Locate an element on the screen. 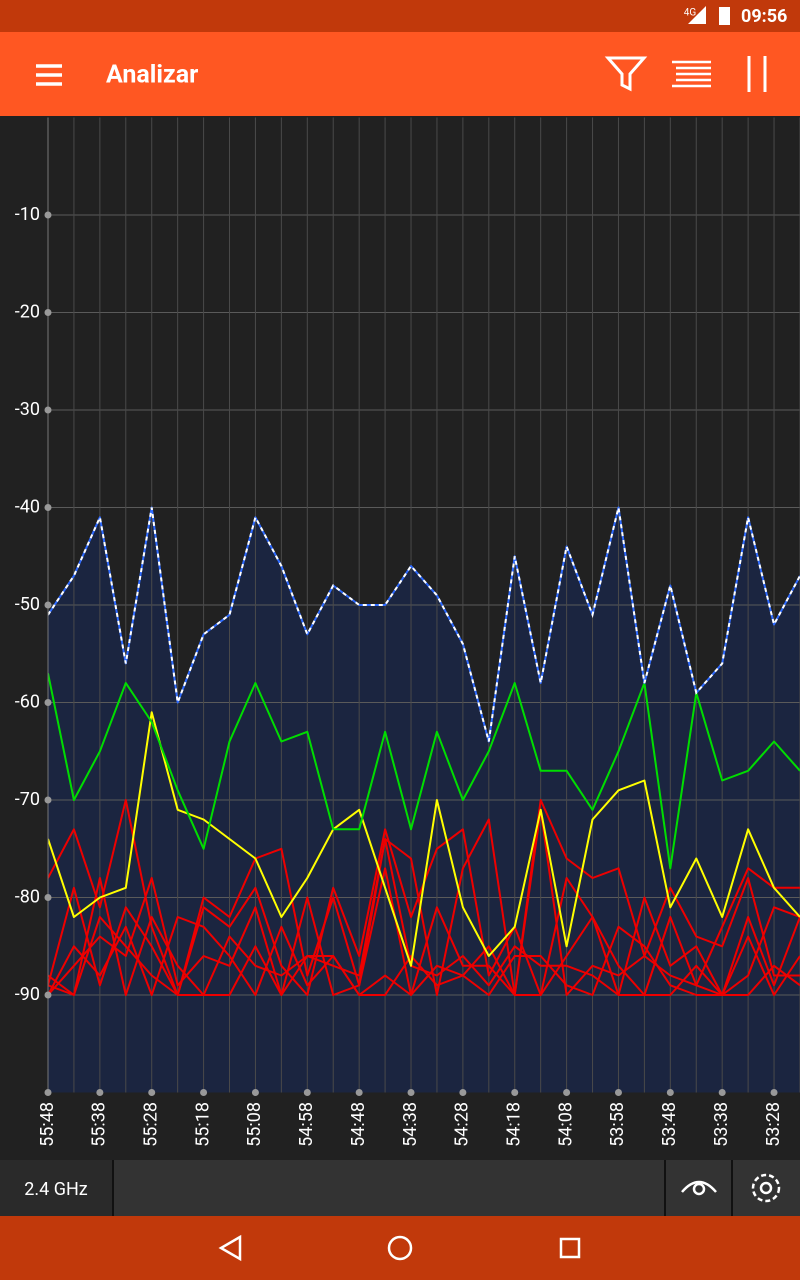 The image size is (800, 1280). band-label: 2.4 GHz is located at coordinates (56, 1189).